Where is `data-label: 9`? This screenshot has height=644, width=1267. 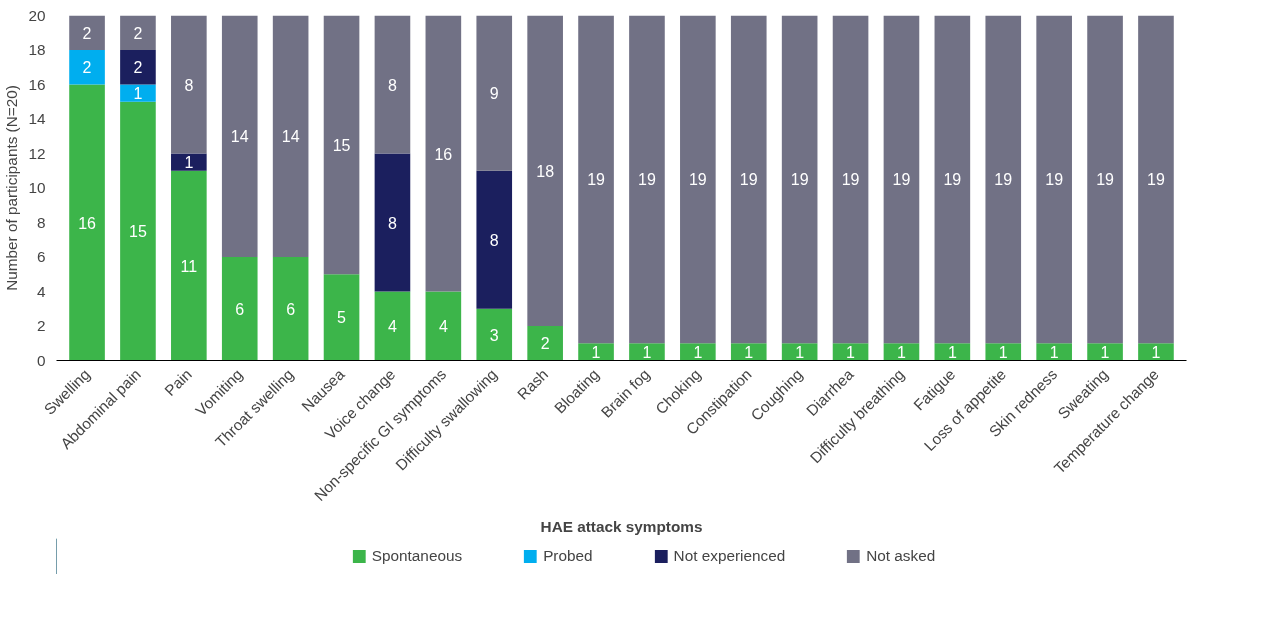 data-label: 9 is located at coordinates (494, 94).